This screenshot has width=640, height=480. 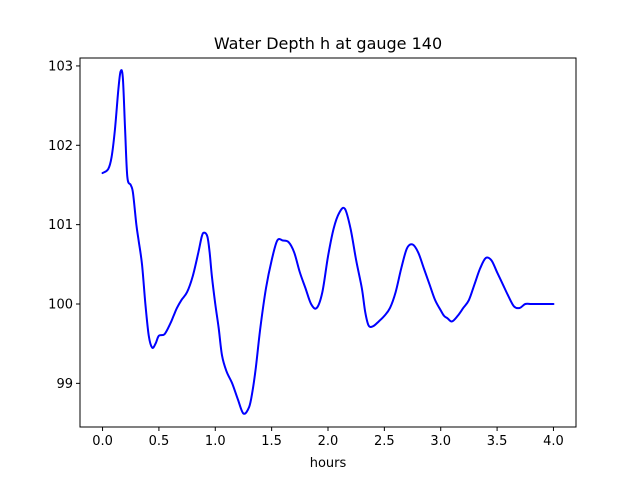 I want to click on x-tick-label: 4.0, so click(x=553, y=441).